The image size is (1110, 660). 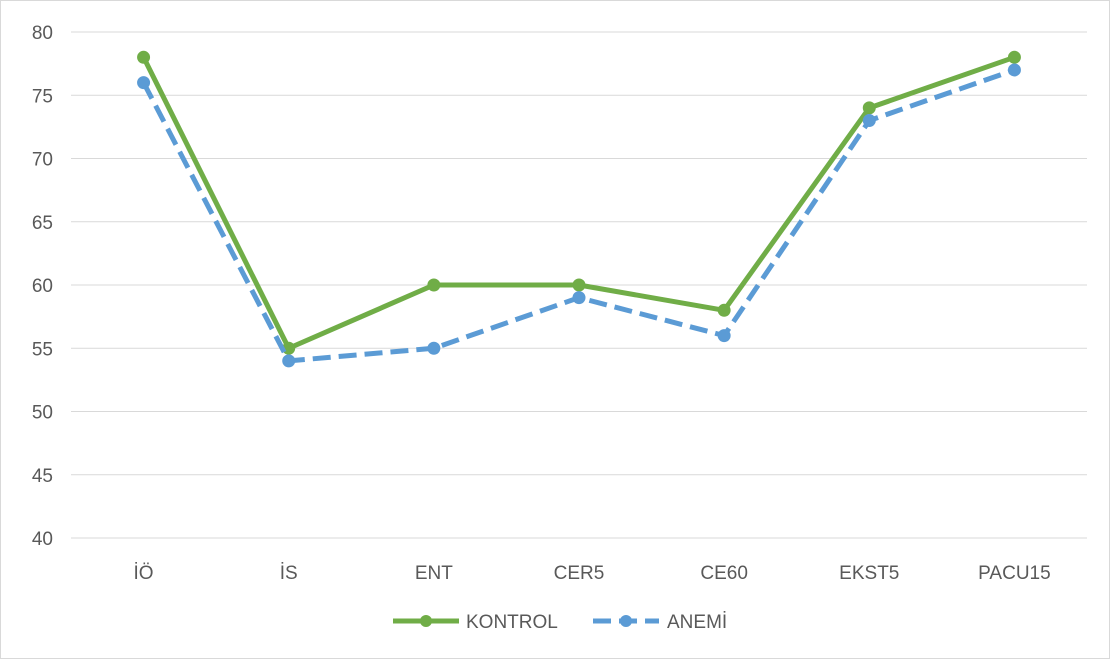 I want to click on legend-label: ANEMİ, so click(x=697, y=622).